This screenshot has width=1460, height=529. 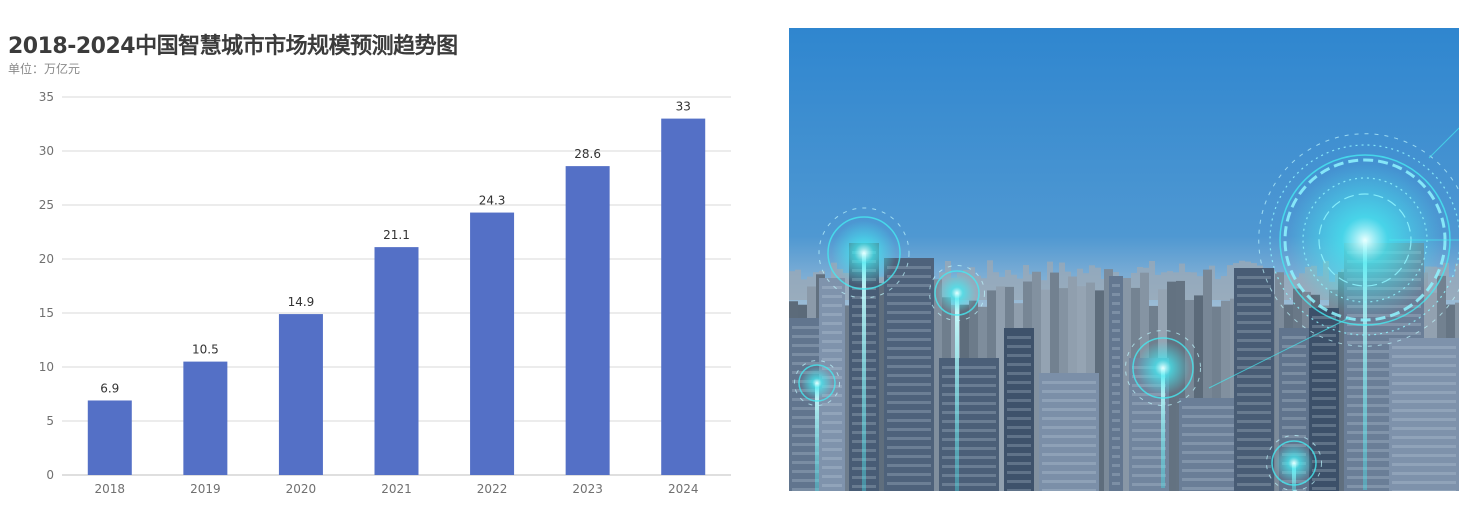 I want to click on y-tick-label: 35, so click(x=46, y=97).